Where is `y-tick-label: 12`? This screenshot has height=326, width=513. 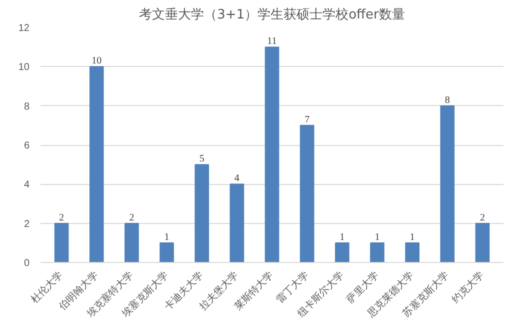 y-tick-label: 12 is located at coordinates (24, 28).